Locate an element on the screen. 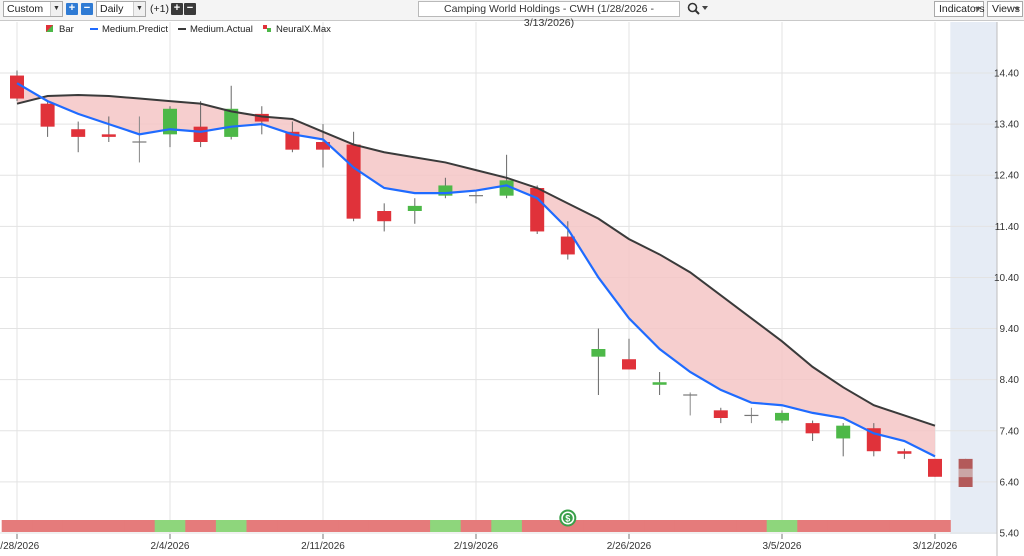 This screenshot has width=1024, height=556. legend-item: Bar is located at coordinates (60, 29).